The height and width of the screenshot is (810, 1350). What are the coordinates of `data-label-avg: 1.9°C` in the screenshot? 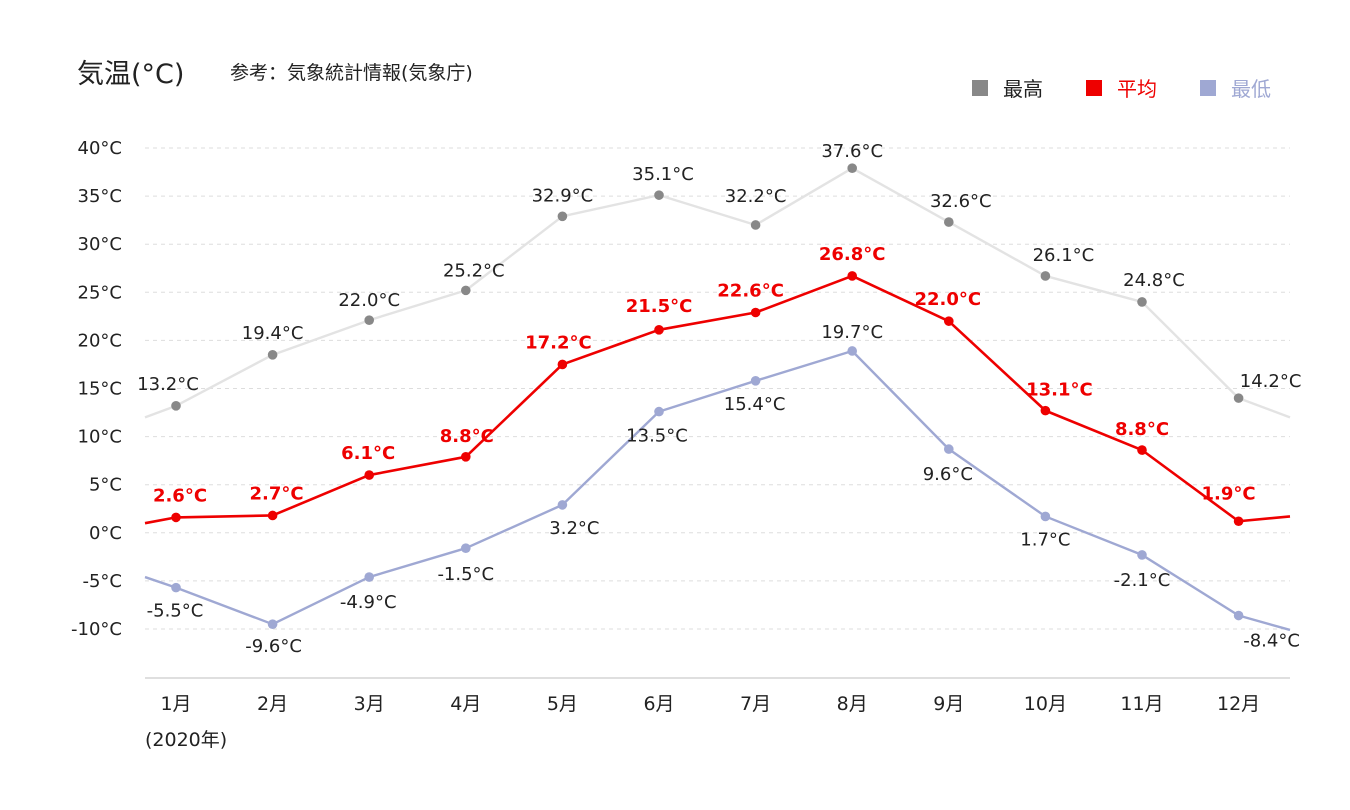 It's located at (1229, 493).